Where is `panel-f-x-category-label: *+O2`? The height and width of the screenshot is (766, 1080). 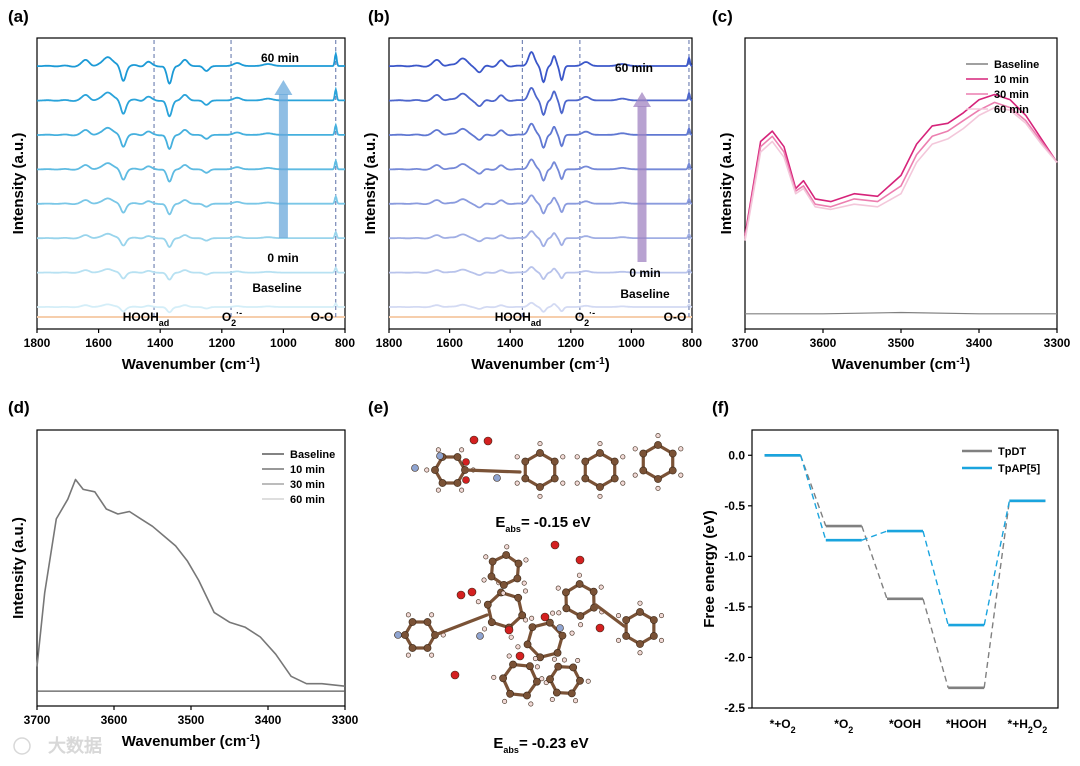
panel-f-x-category-label: *+O2 is located at coordinates (783, 726).